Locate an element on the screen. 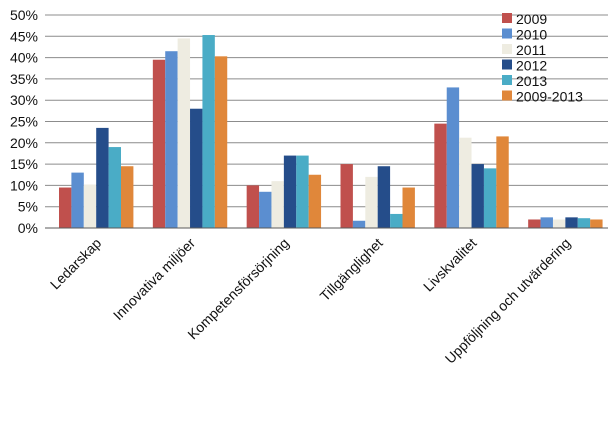  y-tick-label: 0% is located at coordinates (28, 228).